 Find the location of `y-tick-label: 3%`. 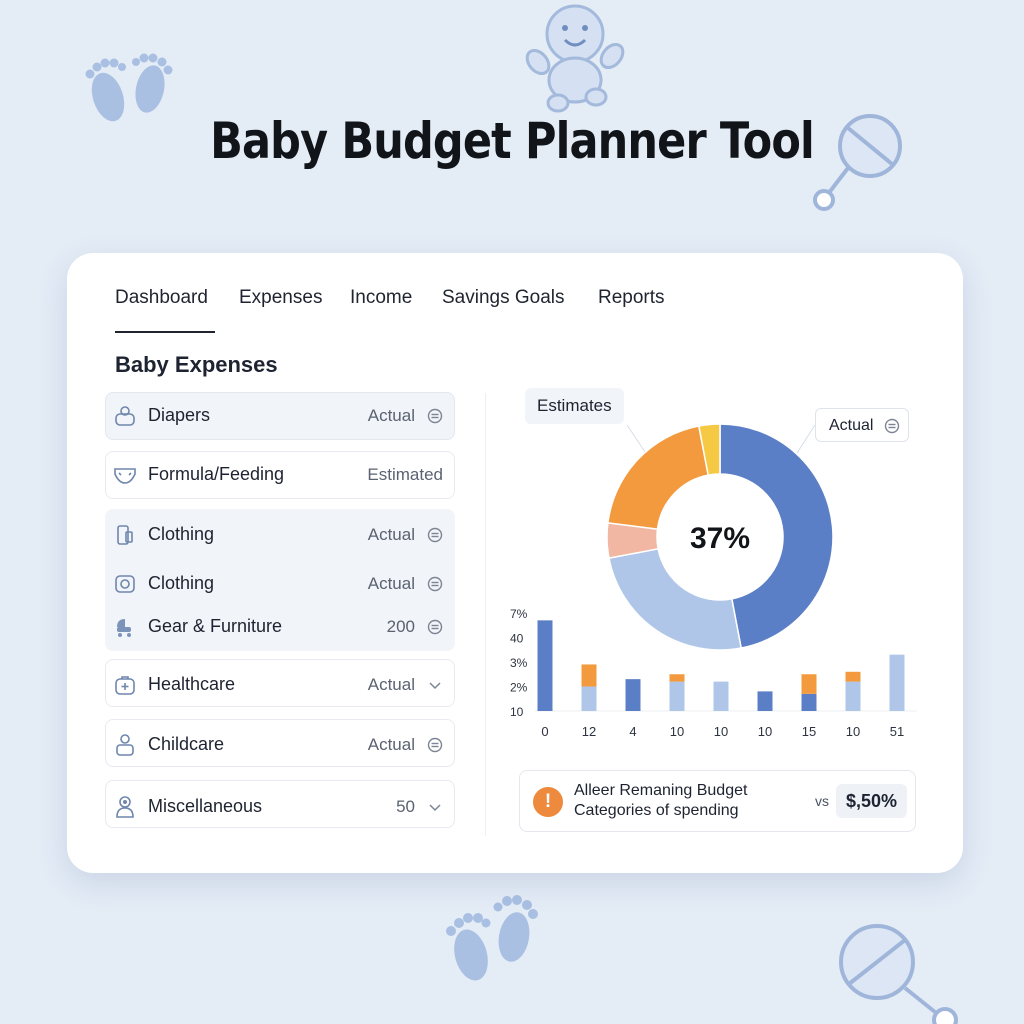

y-tick-label: 3% is located at coordinates (519, 663).